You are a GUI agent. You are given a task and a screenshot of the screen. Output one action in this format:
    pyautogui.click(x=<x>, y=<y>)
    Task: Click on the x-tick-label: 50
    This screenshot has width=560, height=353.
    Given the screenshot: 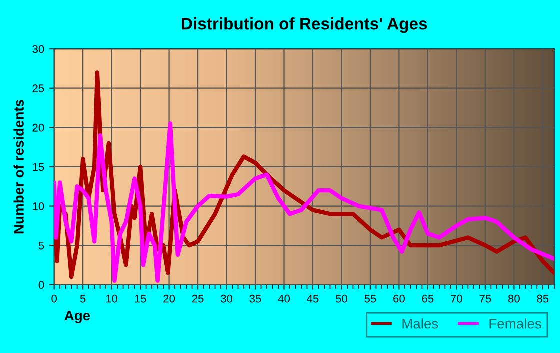 What is the action you would take?
    pyautogui.click(x=342, y=298)
    